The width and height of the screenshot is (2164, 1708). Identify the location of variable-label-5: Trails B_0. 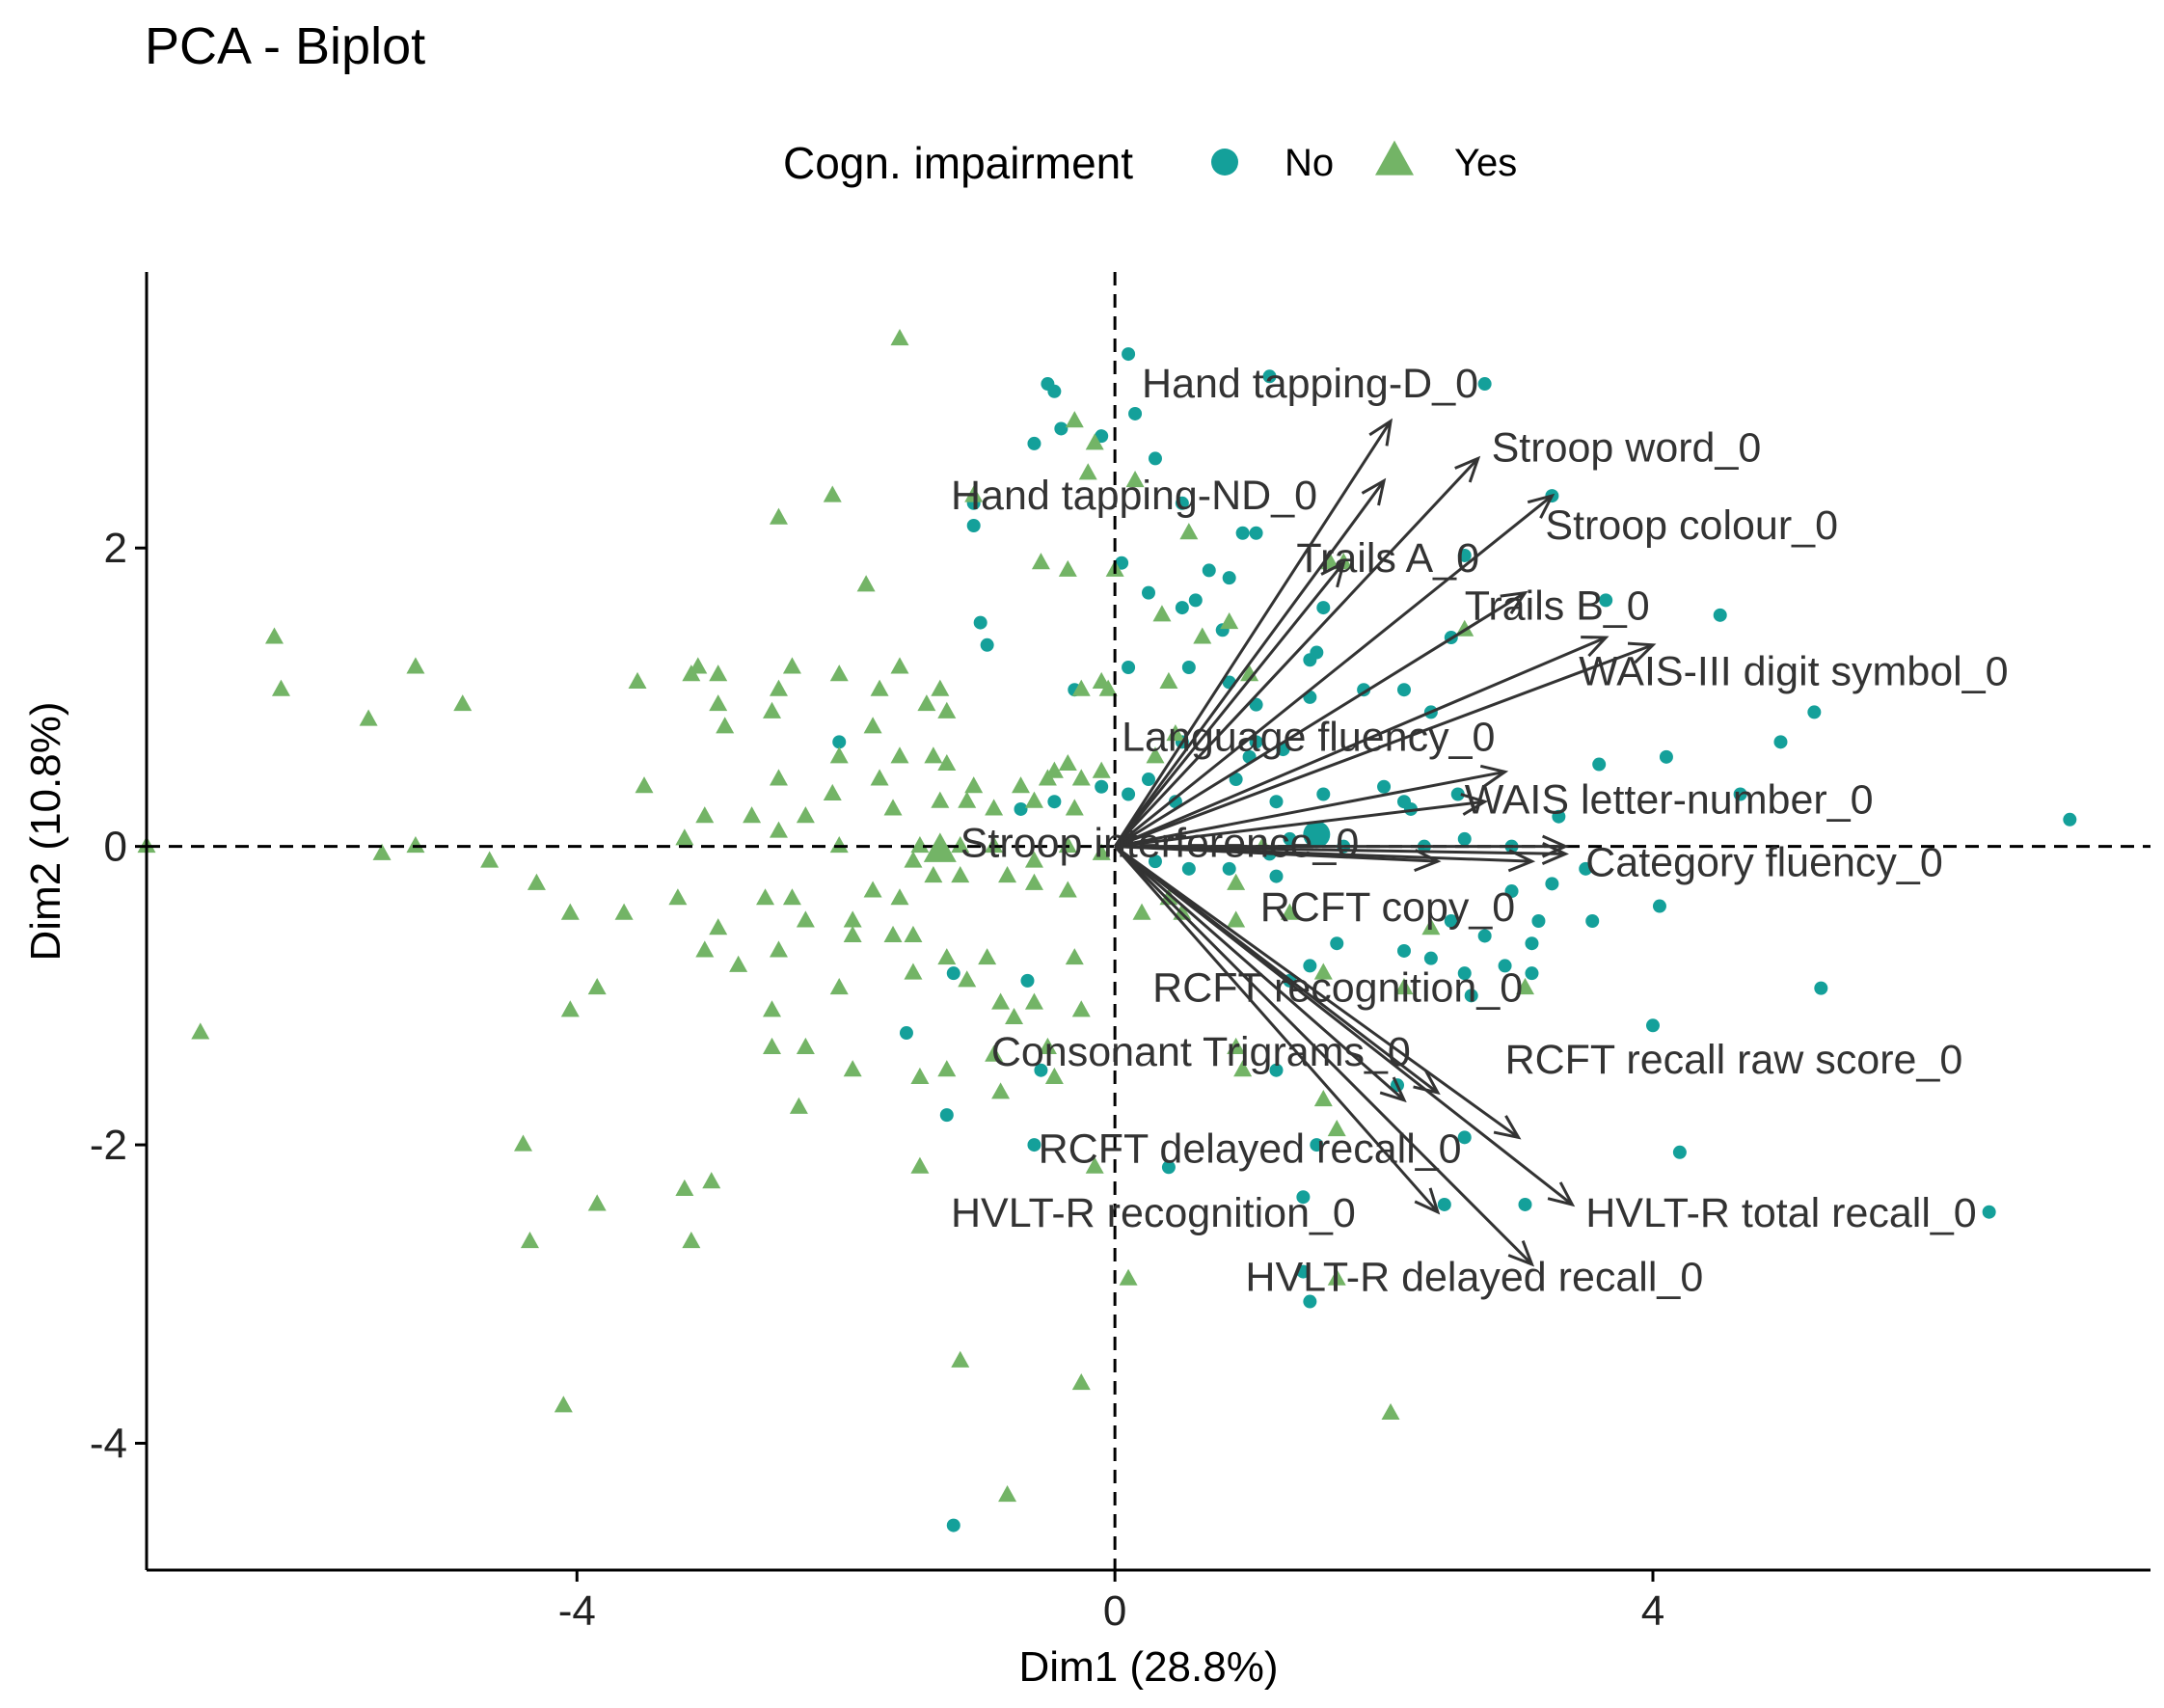
(1558, 606).